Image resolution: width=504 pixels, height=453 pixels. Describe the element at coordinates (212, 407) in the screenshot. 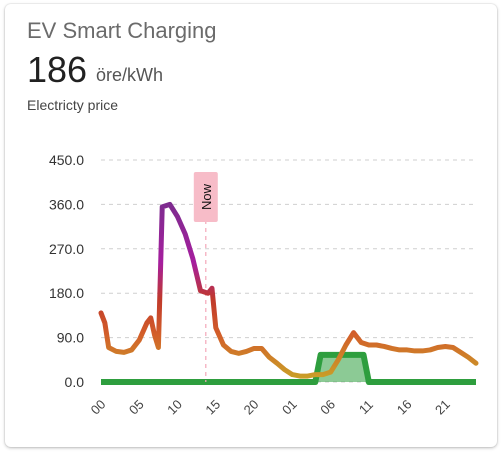

I see `x-tick-label: 15` at that location.